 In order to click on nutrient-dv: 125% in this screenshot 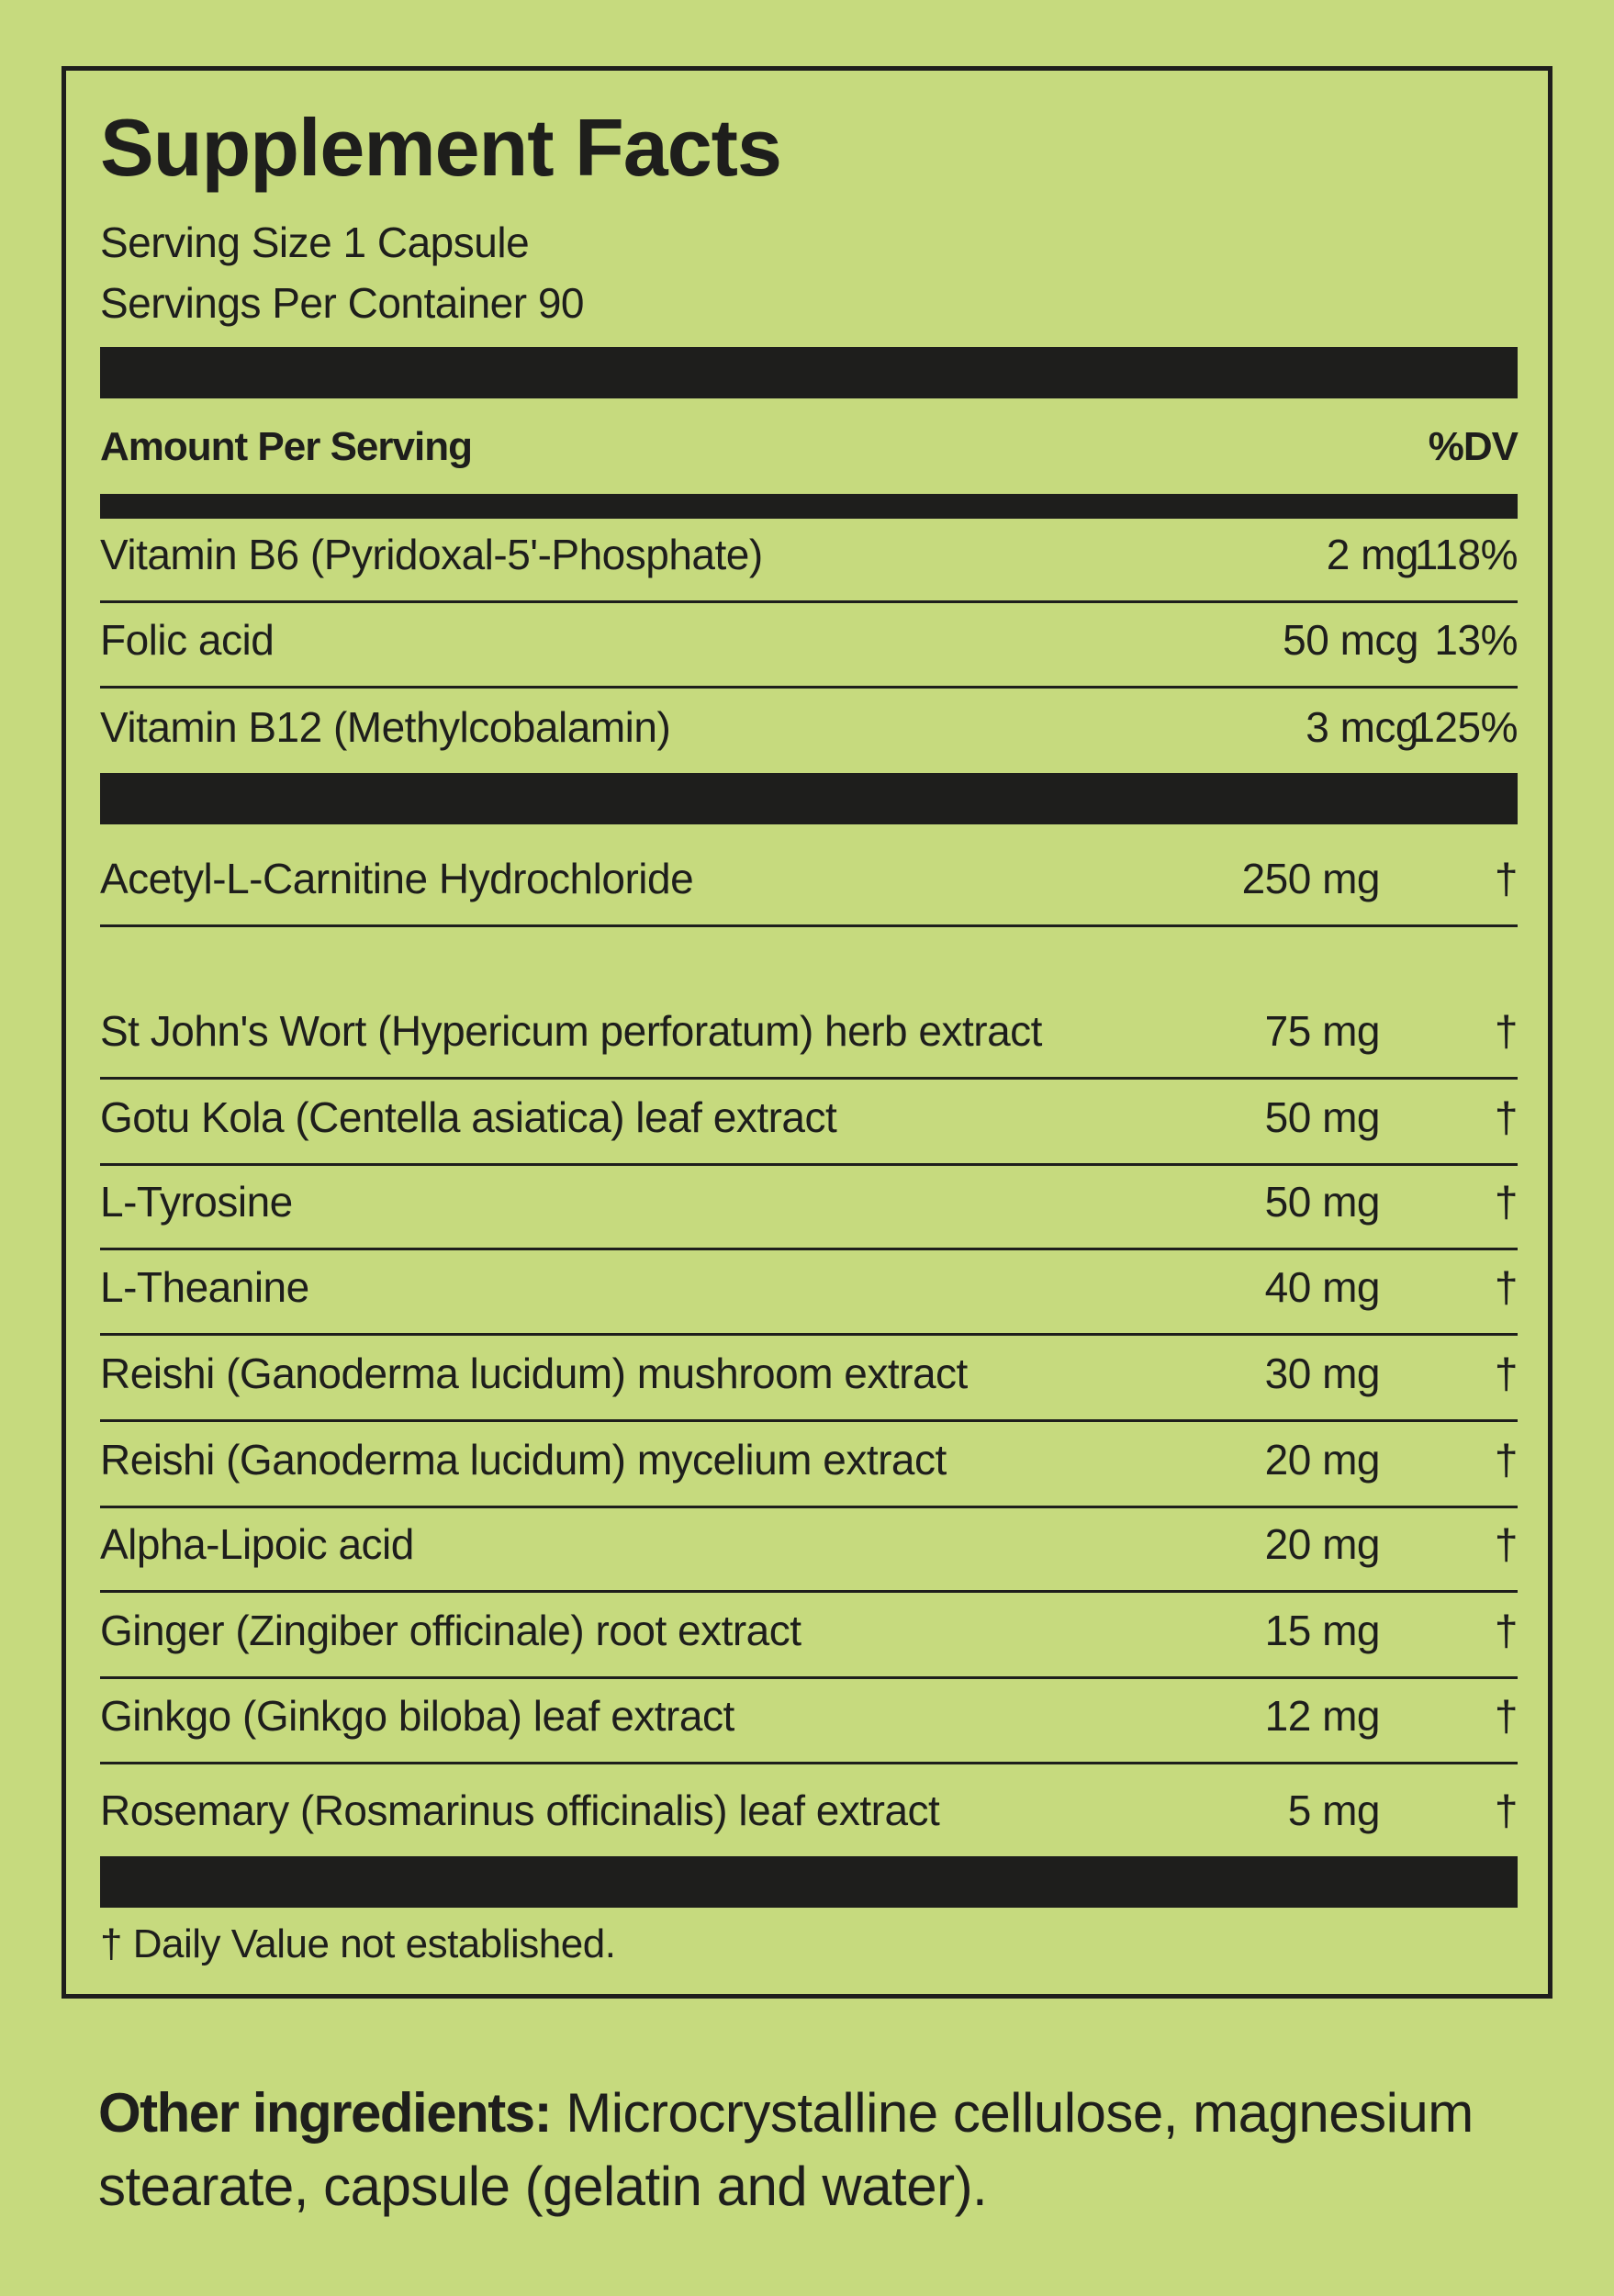, I will do `click(1464, 726)`.